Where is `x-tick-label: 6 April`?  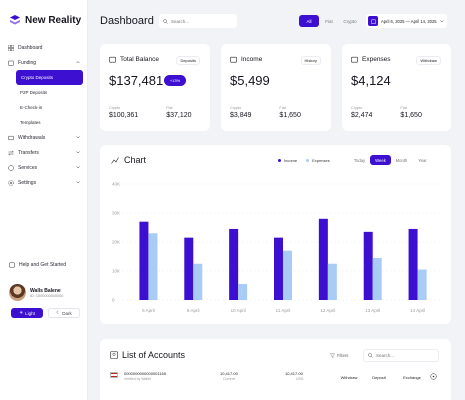 x-tick-label: 6 April is located at coordinates (148, 310).